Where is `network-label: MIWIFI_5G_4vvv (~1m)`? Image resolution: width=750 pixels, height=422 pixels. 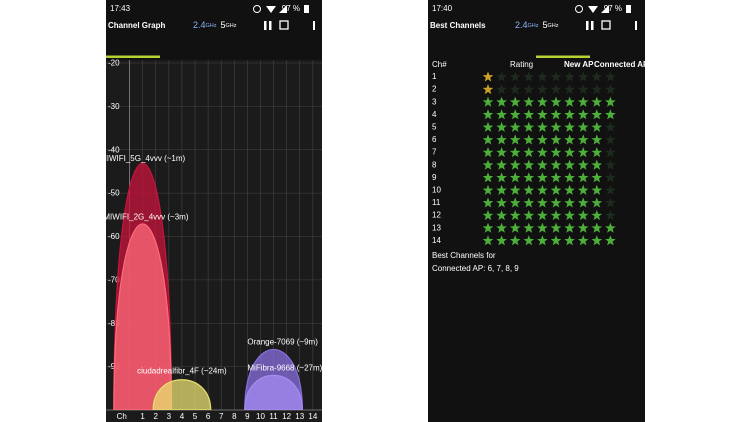
network-label: MIWIFI_5G_4vvv (~1m) is located at coordinates (142, 158).